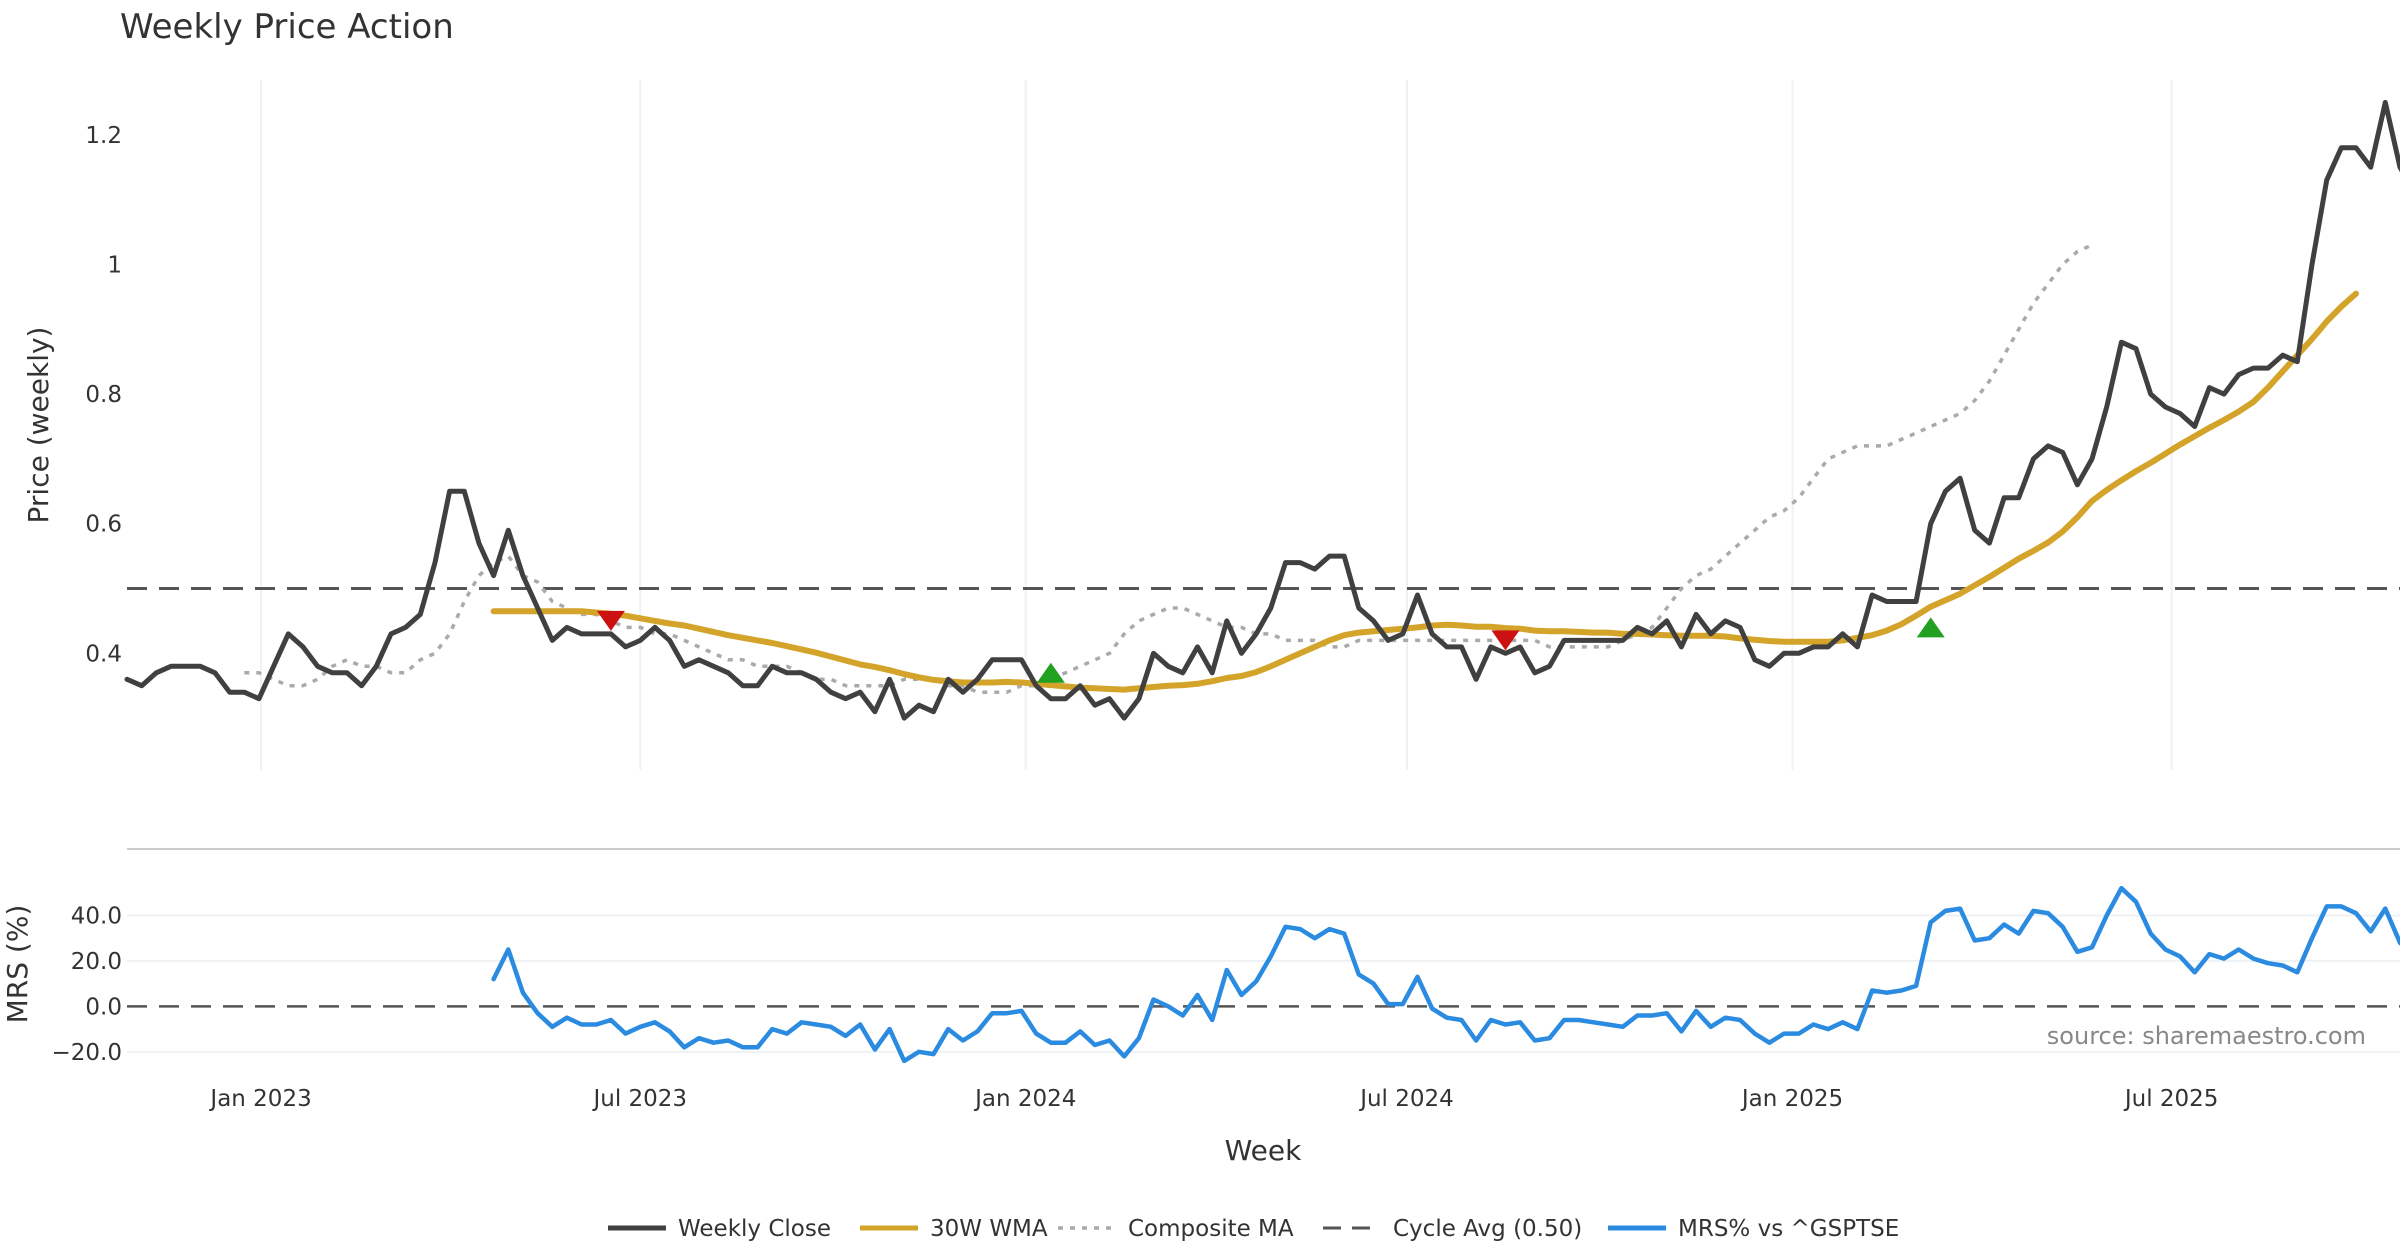 The height and width of the screenshot is (1260, 2400). What do you see at coordinates (114, 265) in the screenshot?
I see `price-y-tick-label: 1` at bounding box center [114, 265].